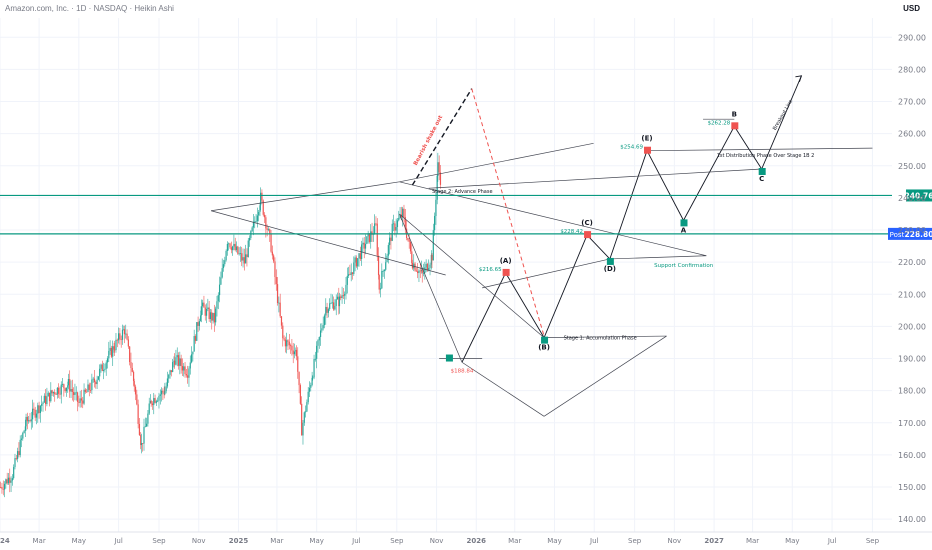  I want to click on wave-label: C, so click(761, 179).